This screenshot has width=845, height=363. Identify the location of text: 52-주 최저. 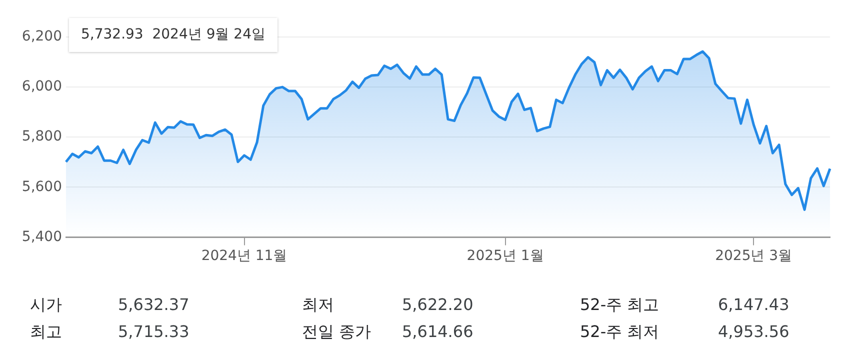
(620, 332).